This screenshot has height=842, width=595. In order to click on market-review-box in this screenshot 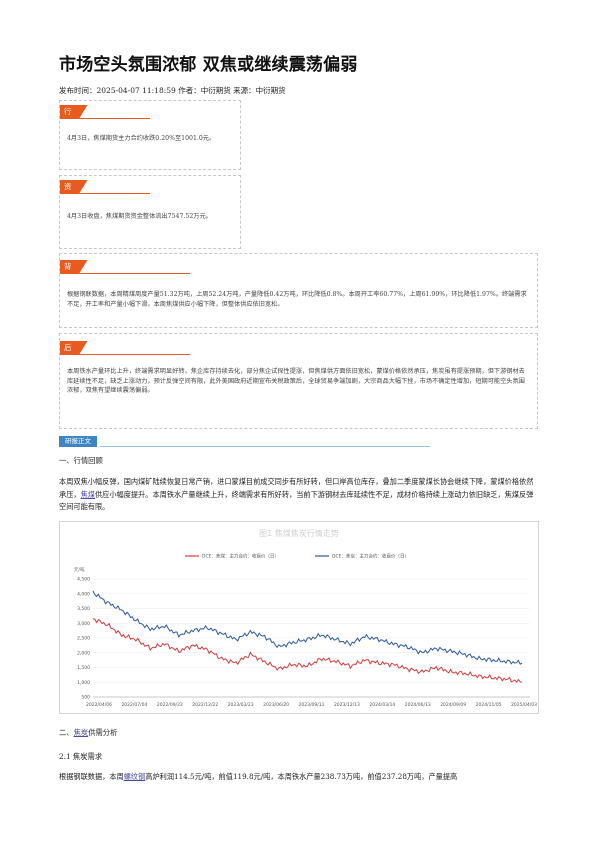, I will do `click(150, 135)`.